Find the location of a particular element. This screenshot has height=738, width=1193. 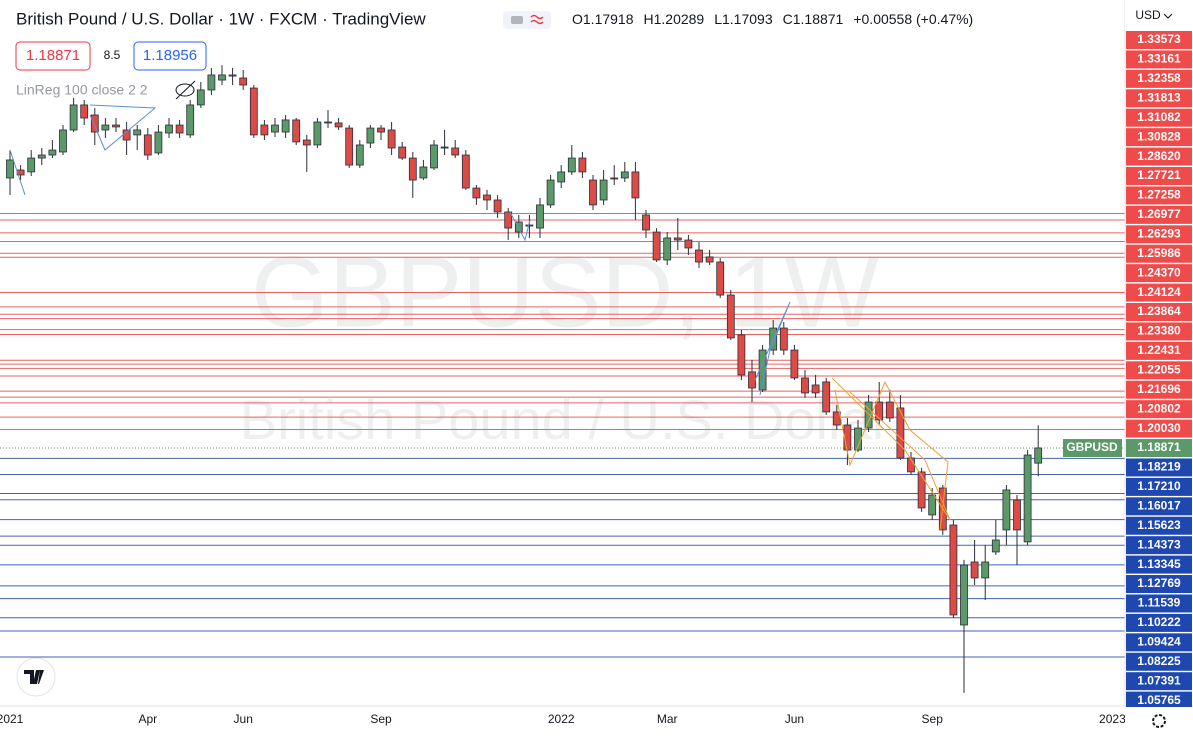

level-label: 1.08225 is located at coordinates (1159, 661).